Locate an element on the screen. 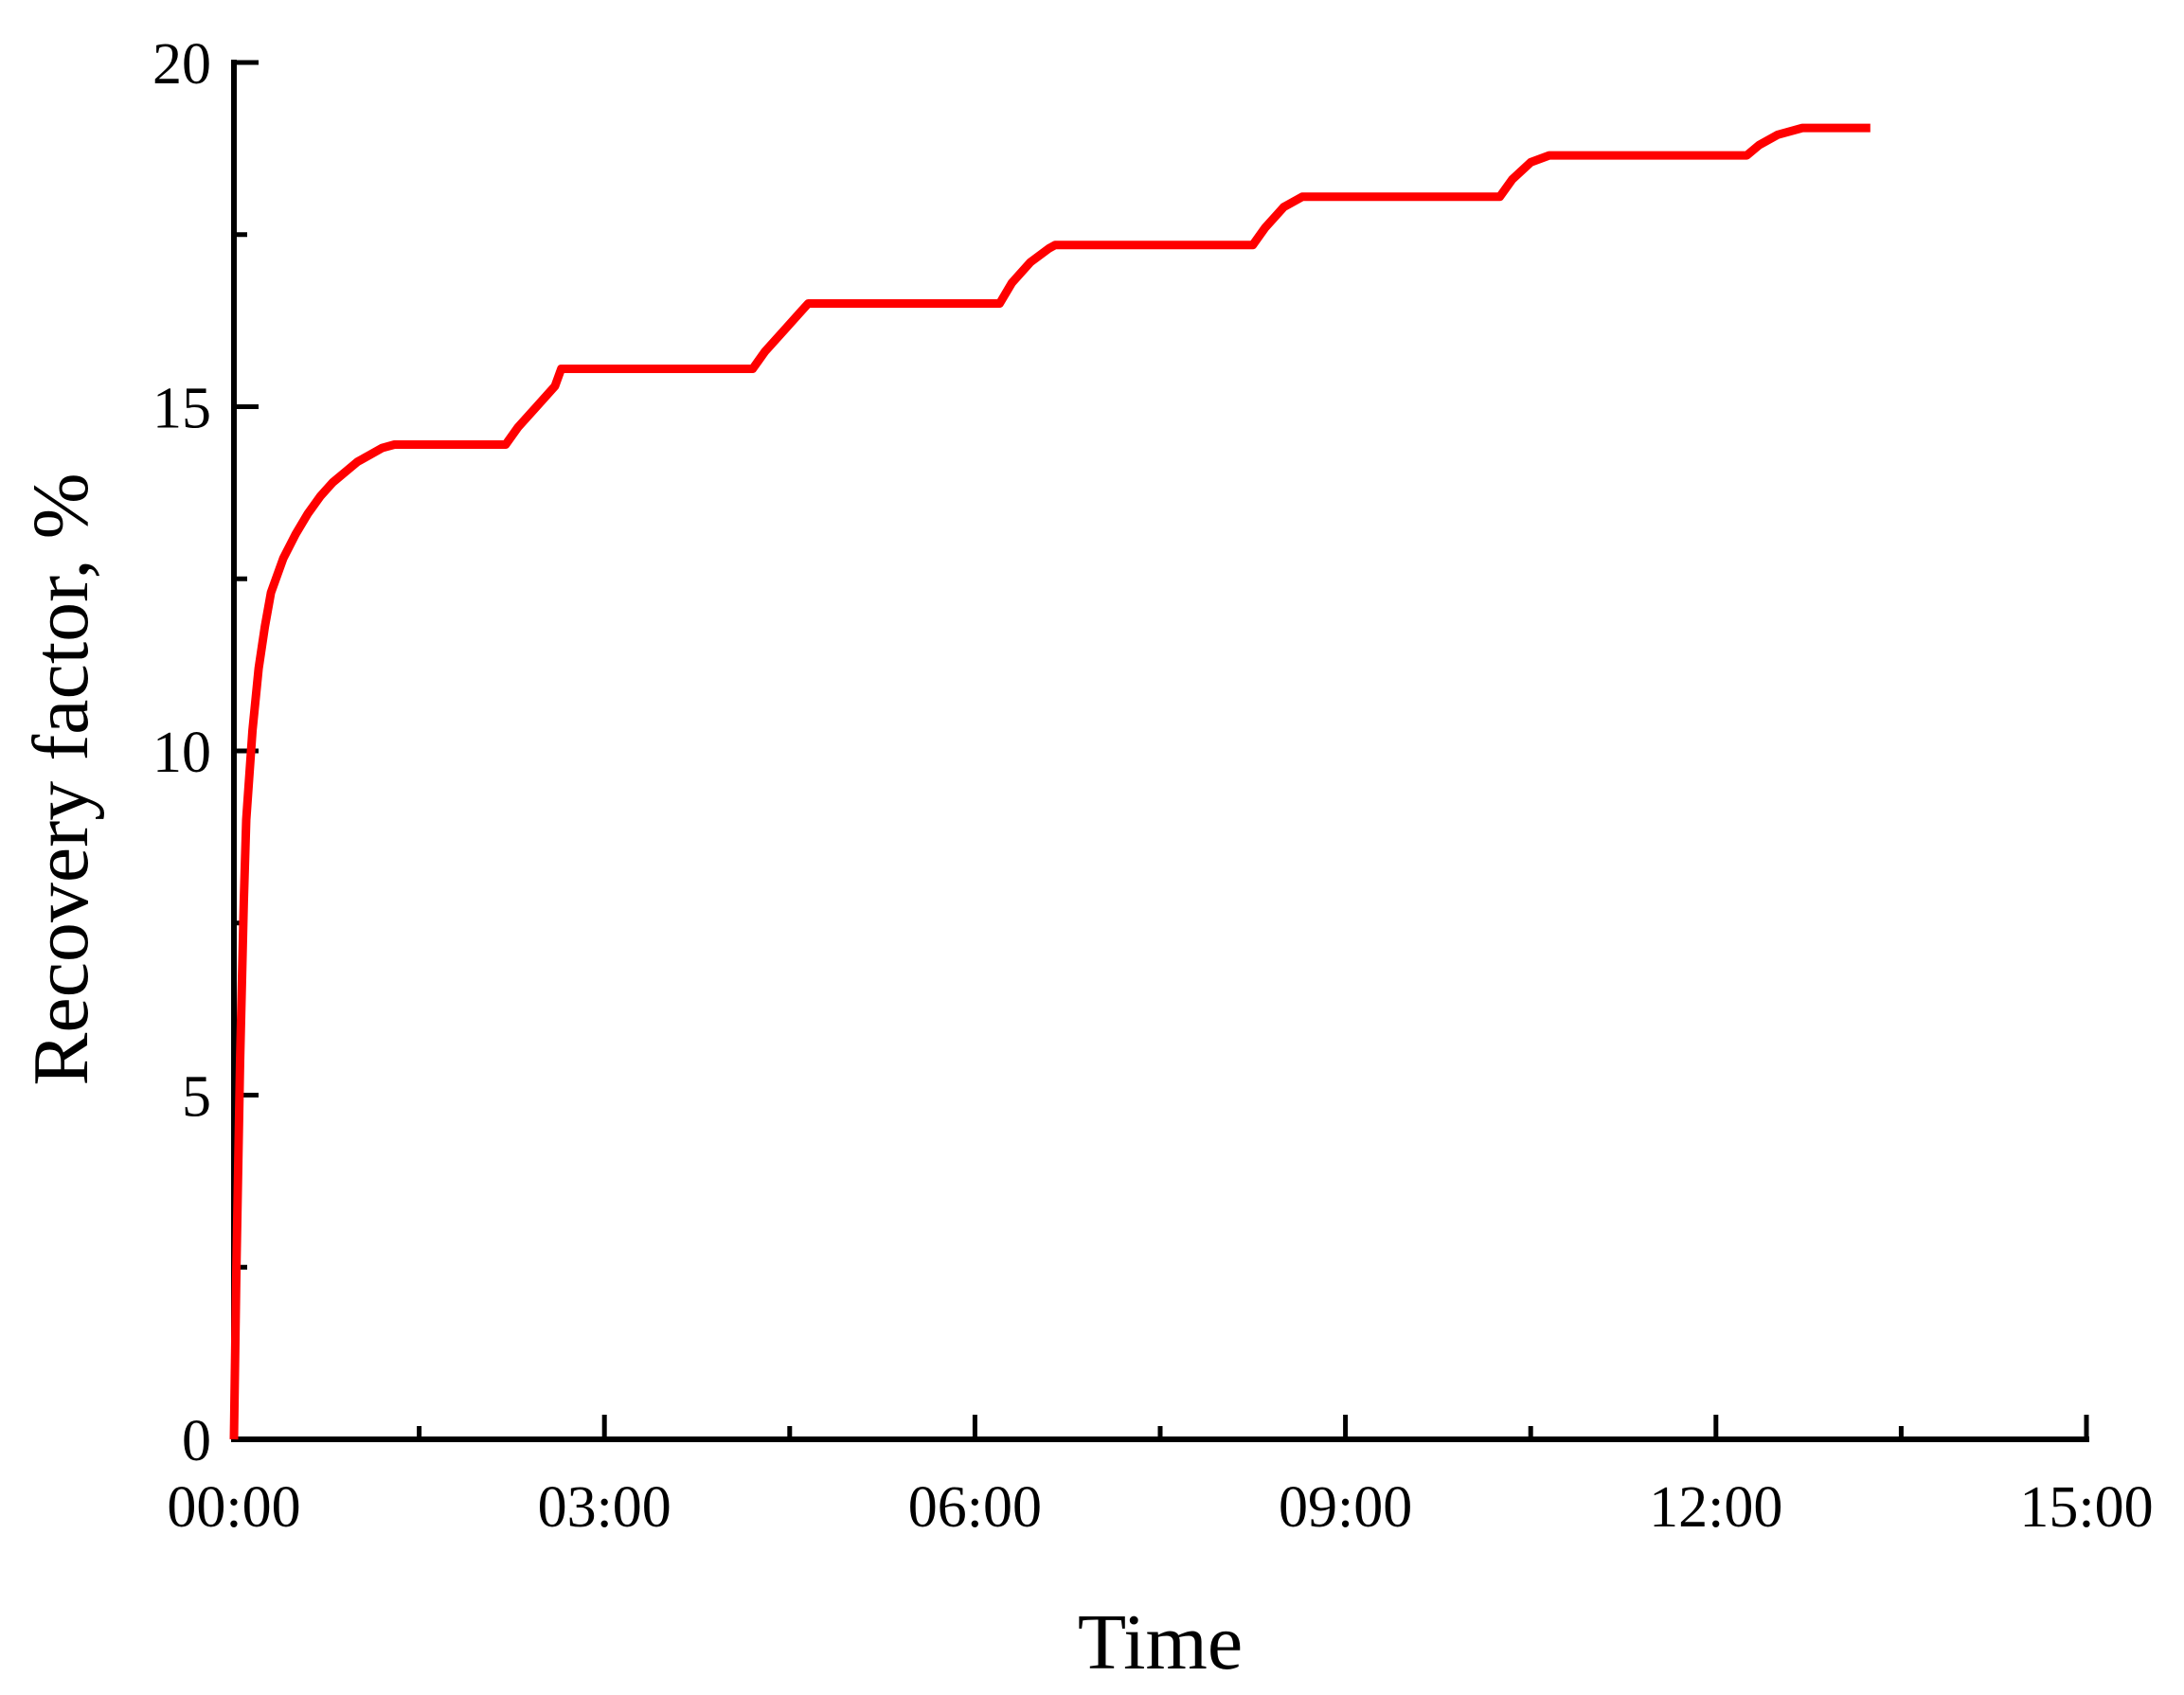 The image size is (2184, 1695). y-tick-label: 20 is located at coordinates (181, 64).